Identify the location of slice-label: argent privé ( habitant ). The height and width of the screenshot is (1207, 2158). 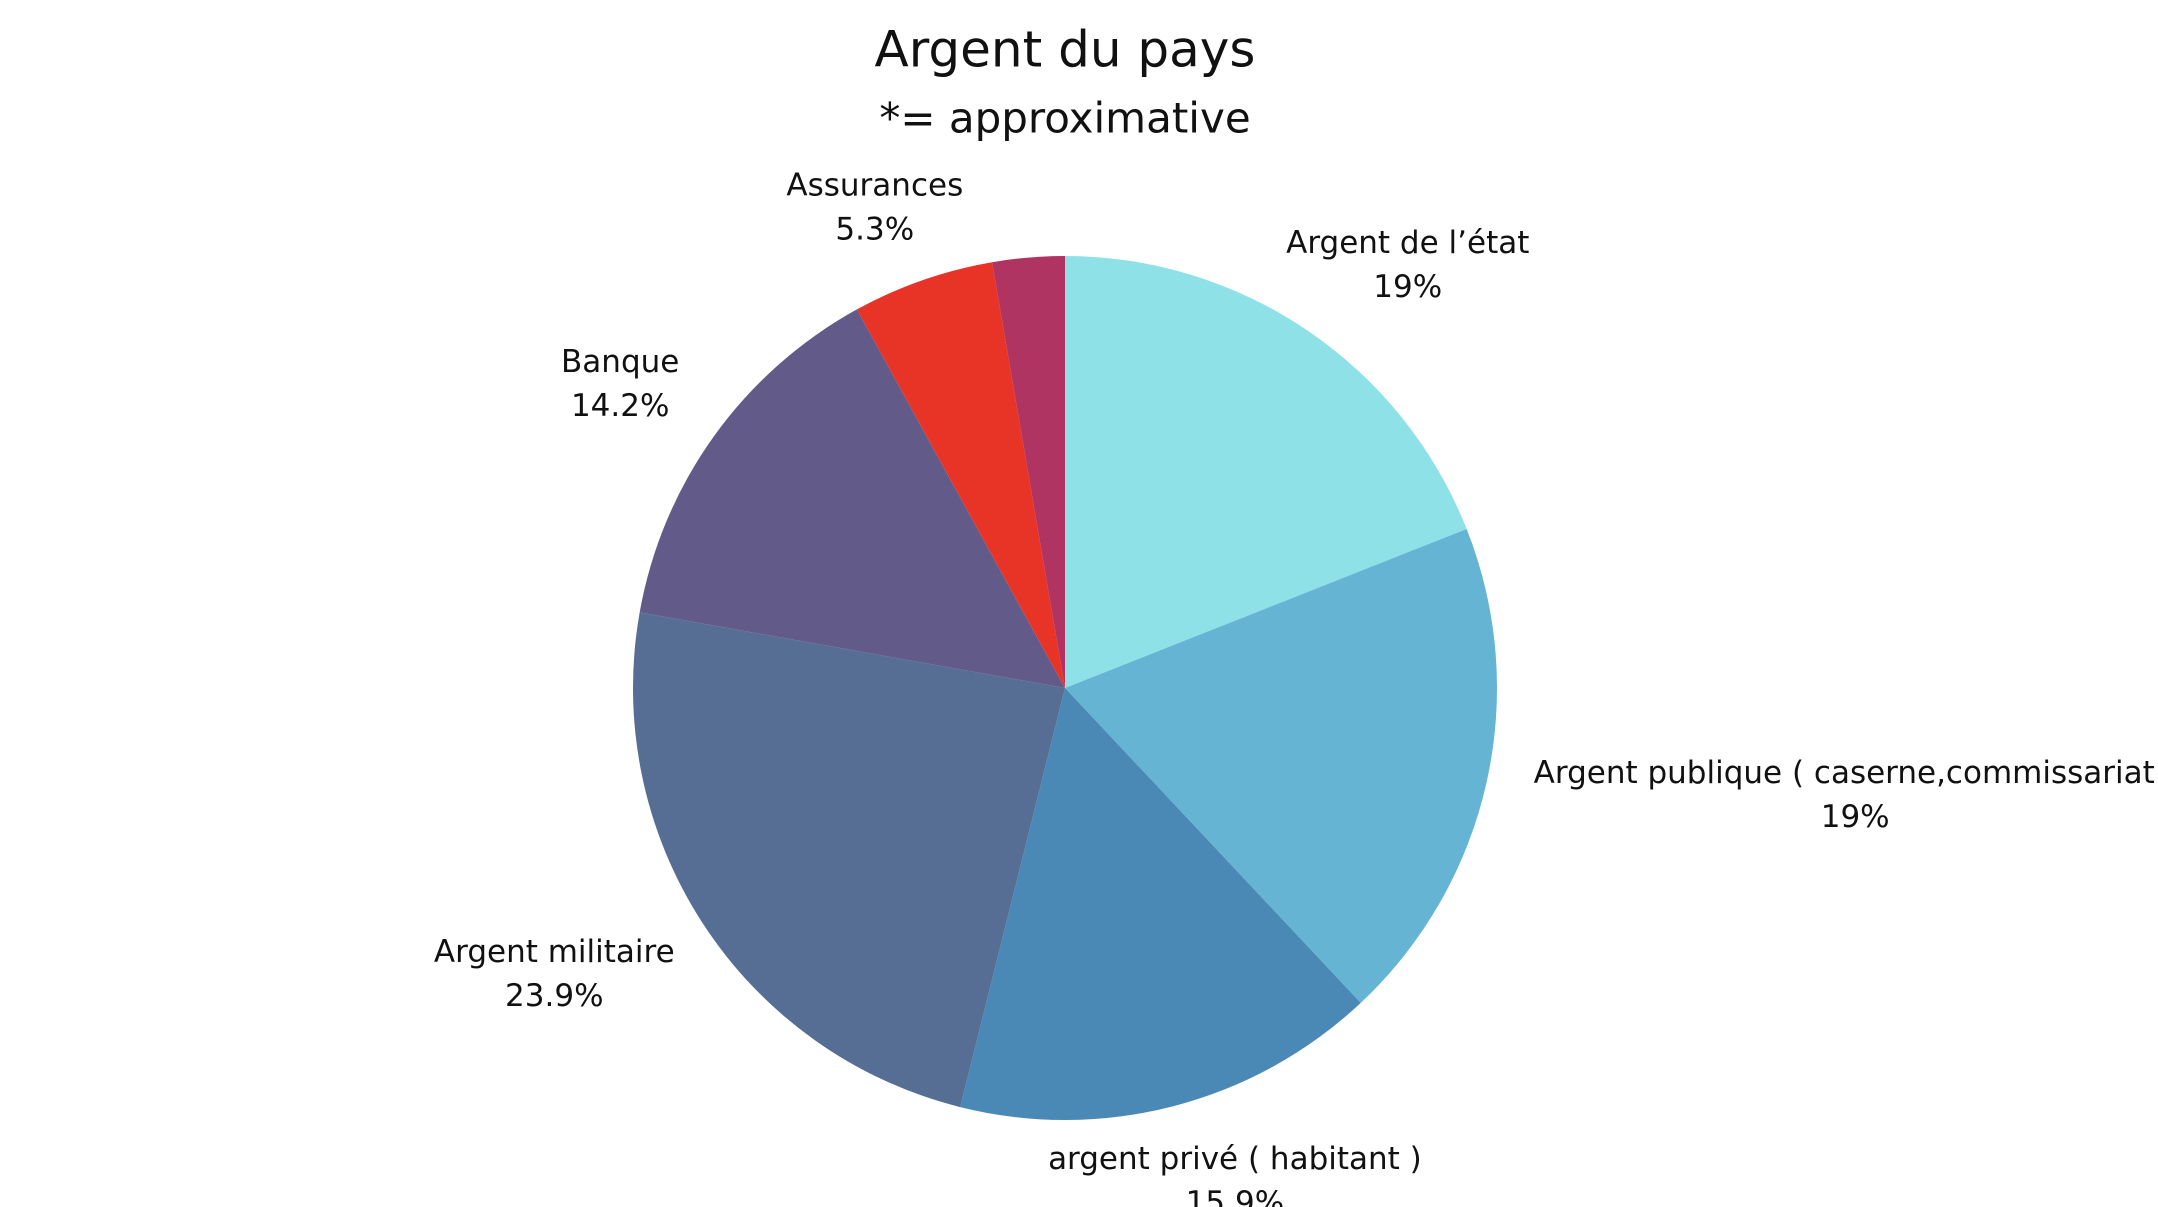
(1235, 1159).